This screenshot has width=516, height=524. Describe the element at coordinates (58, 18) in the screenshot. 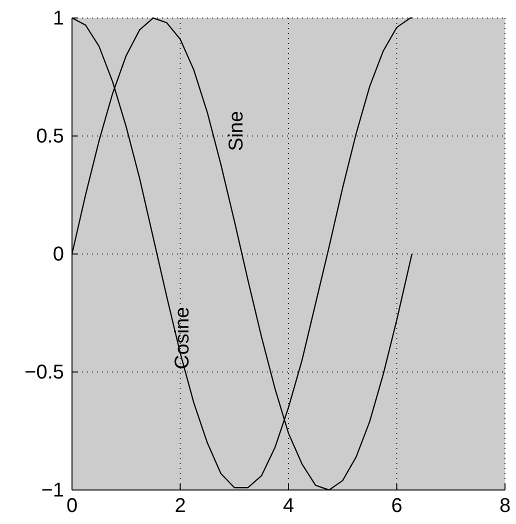

I see `y-tick-label: 1` at that location.